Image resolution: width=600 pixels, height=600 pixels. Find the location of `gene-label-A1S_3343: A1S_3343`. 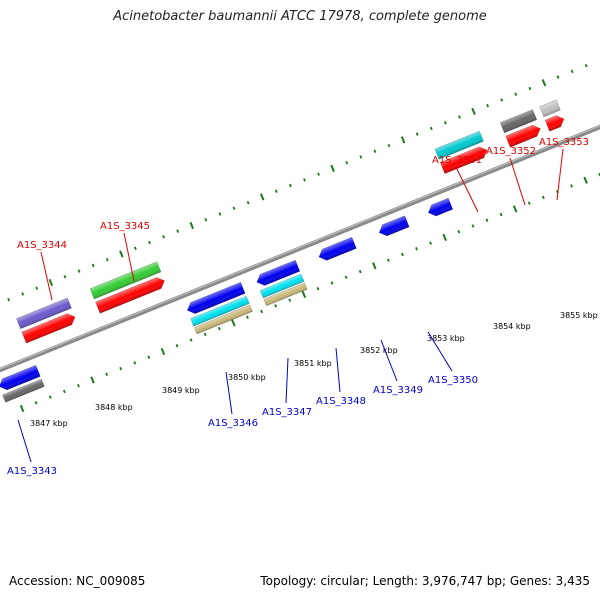

gene-label-A1S_3343: A1S_3343 is located at coordinates (32, 448).